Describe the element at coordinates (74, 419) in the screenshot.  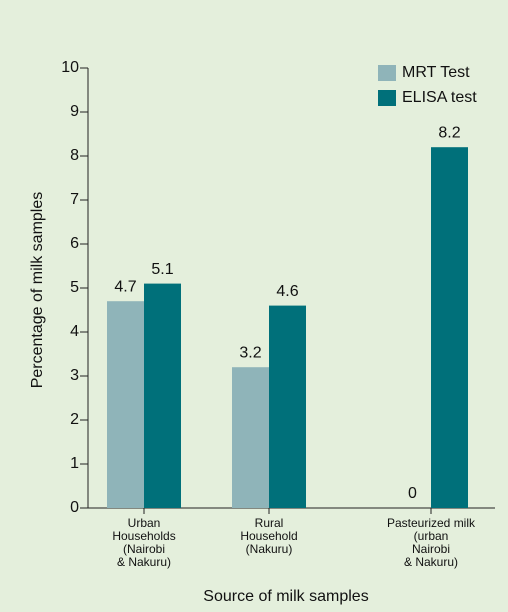
I see `y-tick-label: 2` at that location.